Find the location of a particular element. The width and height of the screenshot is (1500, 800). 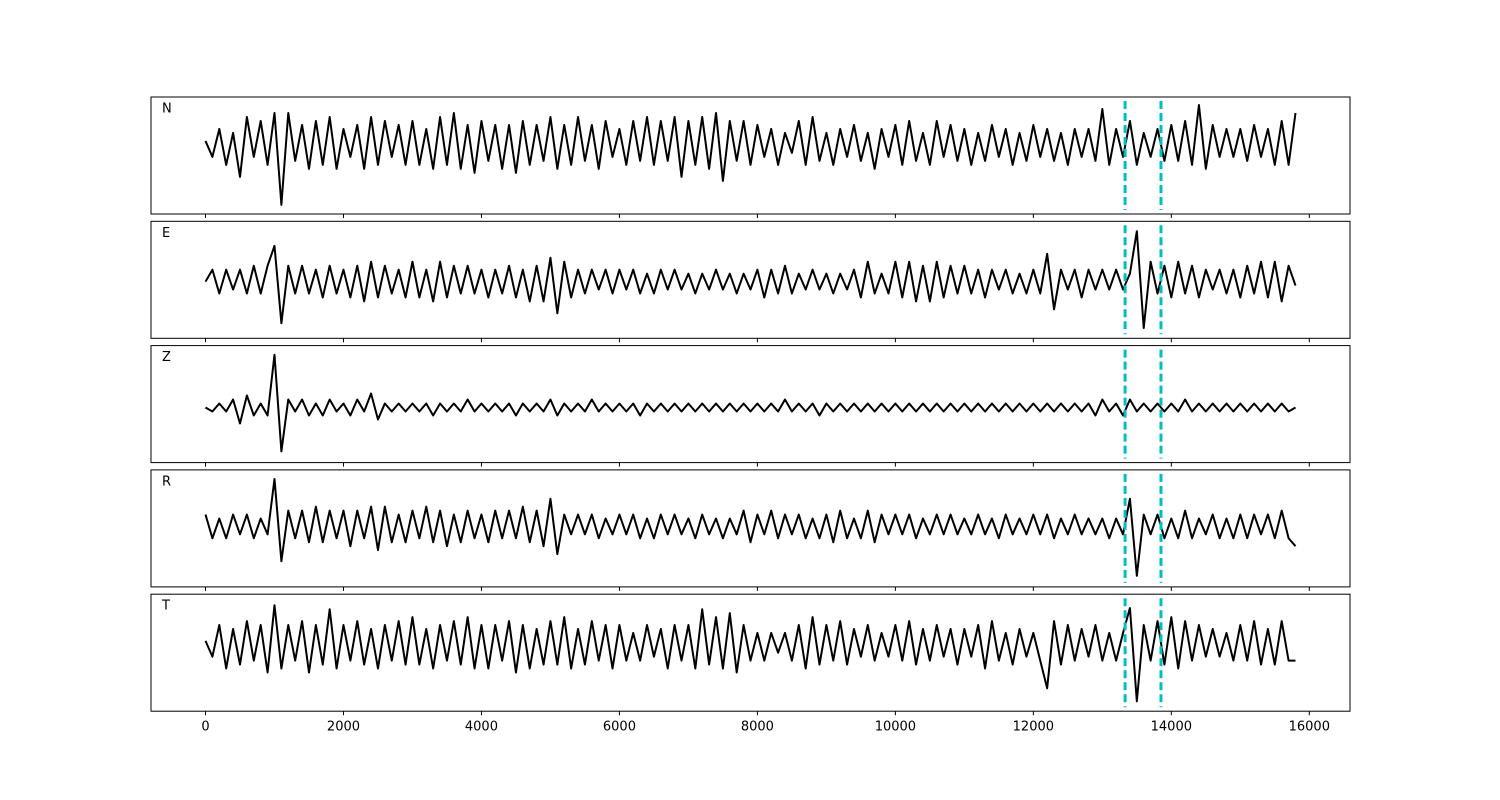

panel-label: N is located at coordinates (167, 109).